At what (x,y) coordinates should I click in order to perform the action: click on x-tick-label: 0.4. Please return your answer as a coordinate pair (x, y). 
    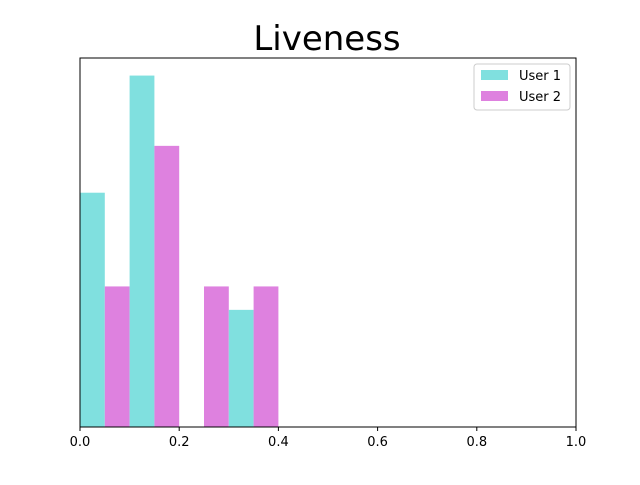
    Looking at the image, I should click on (278, 442).